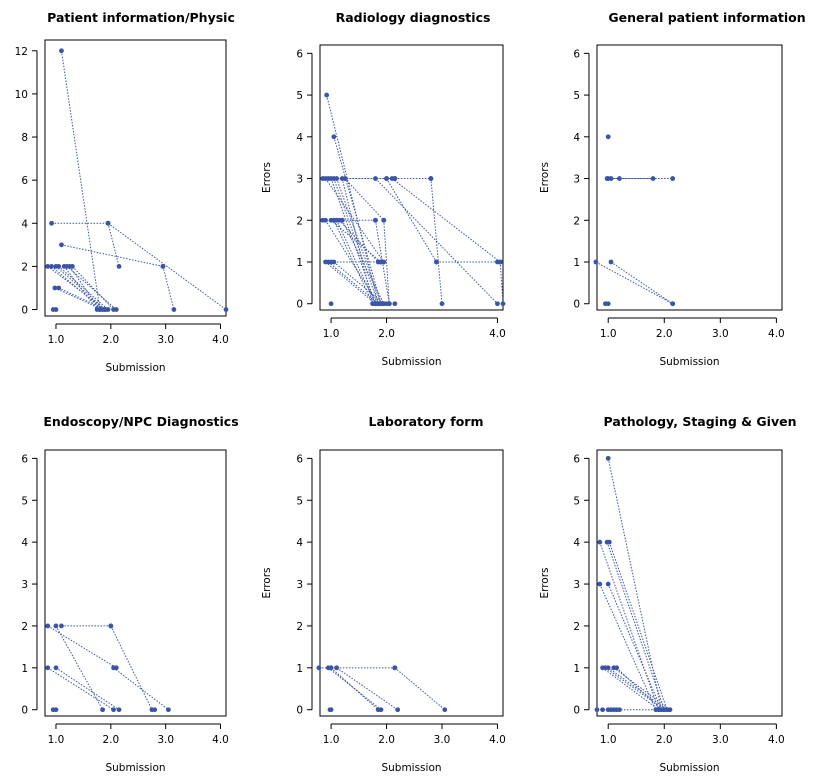 This screenshot has width=815, height=778. I want to click on y-tick-label: 0, so click(299, 711).